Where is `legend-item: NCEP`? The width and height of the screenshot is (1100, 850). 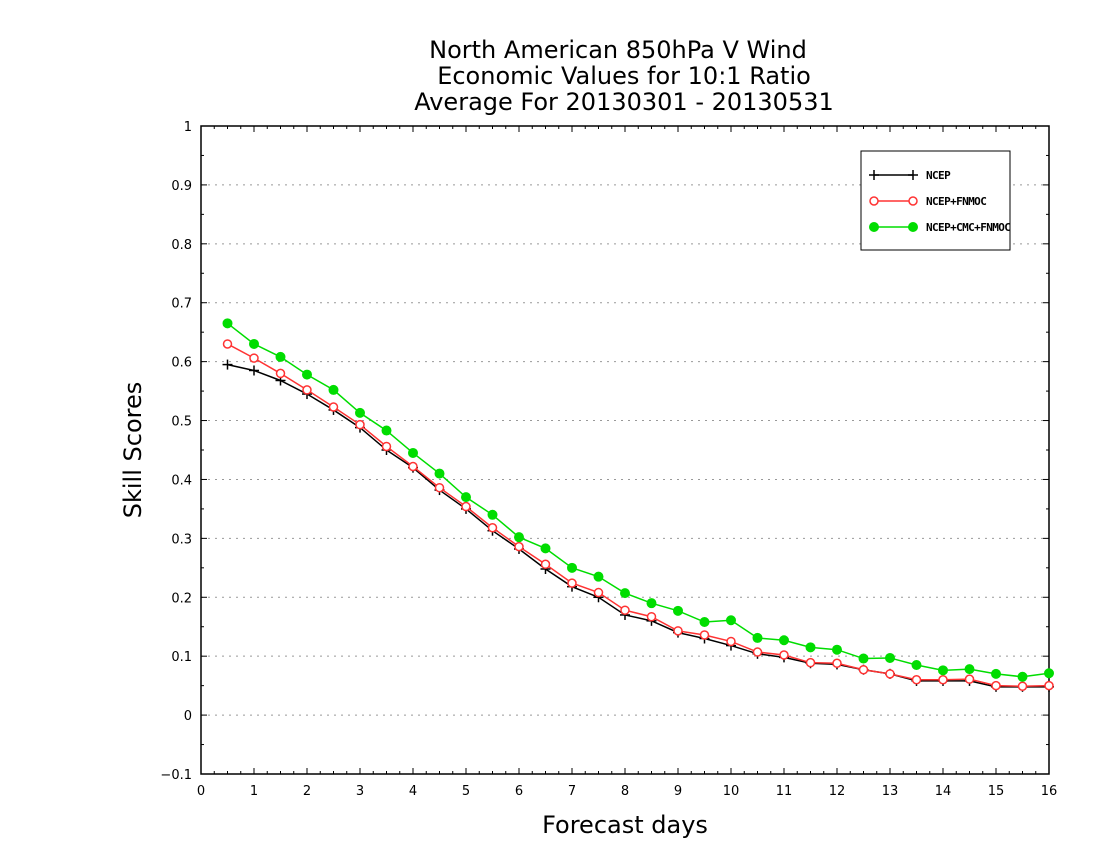 legend-item: NCEP is located at coordinates (910, 175).